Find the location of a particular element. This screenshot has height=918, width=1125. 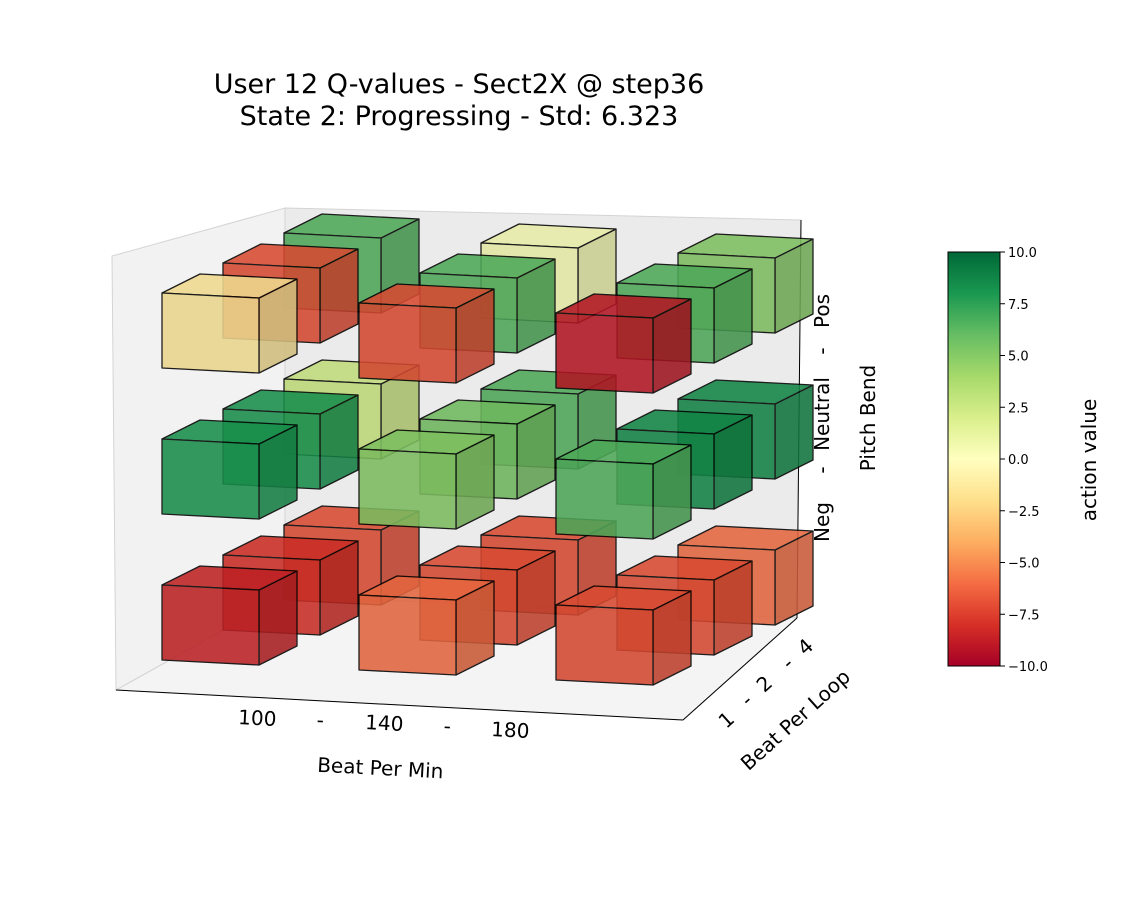

colorbar-gradient is located at coordinates (974, 459).